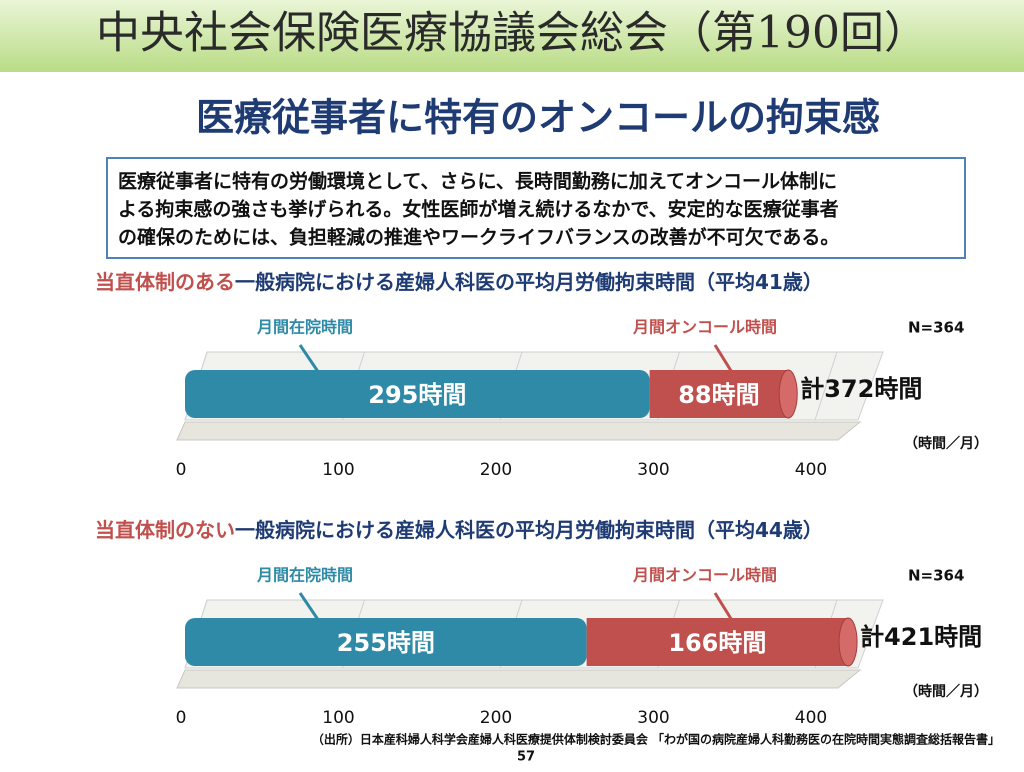  Describe the element at coordinates (861, 389) in the screenshot. I see `total-label: 計372時間` at that location.